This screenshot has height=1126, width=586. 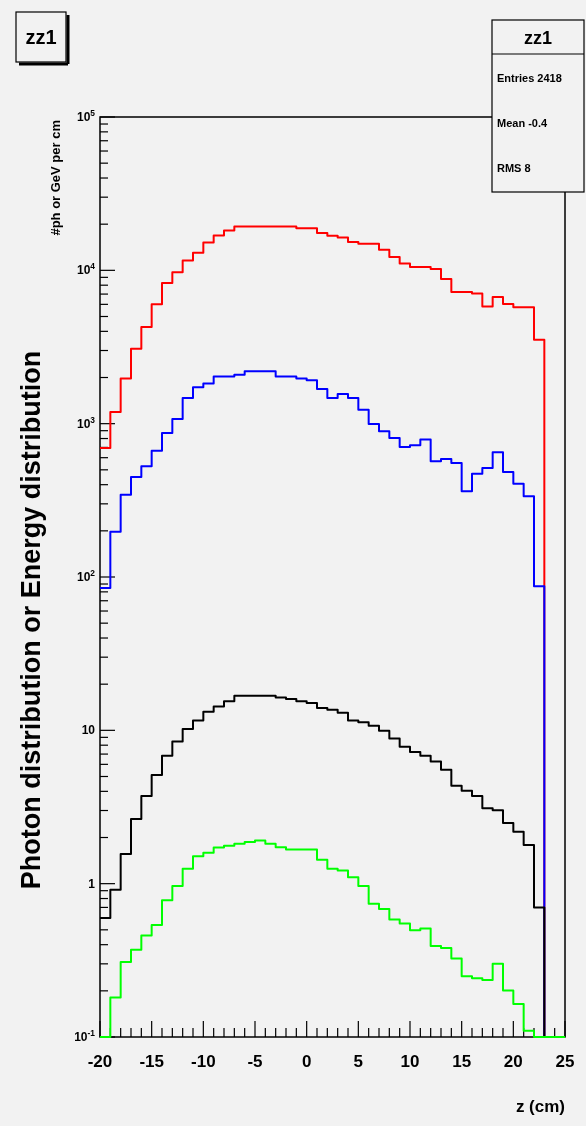 I want to click on y-tick-label: 10$^{2}$, so click(x=86, y=576).